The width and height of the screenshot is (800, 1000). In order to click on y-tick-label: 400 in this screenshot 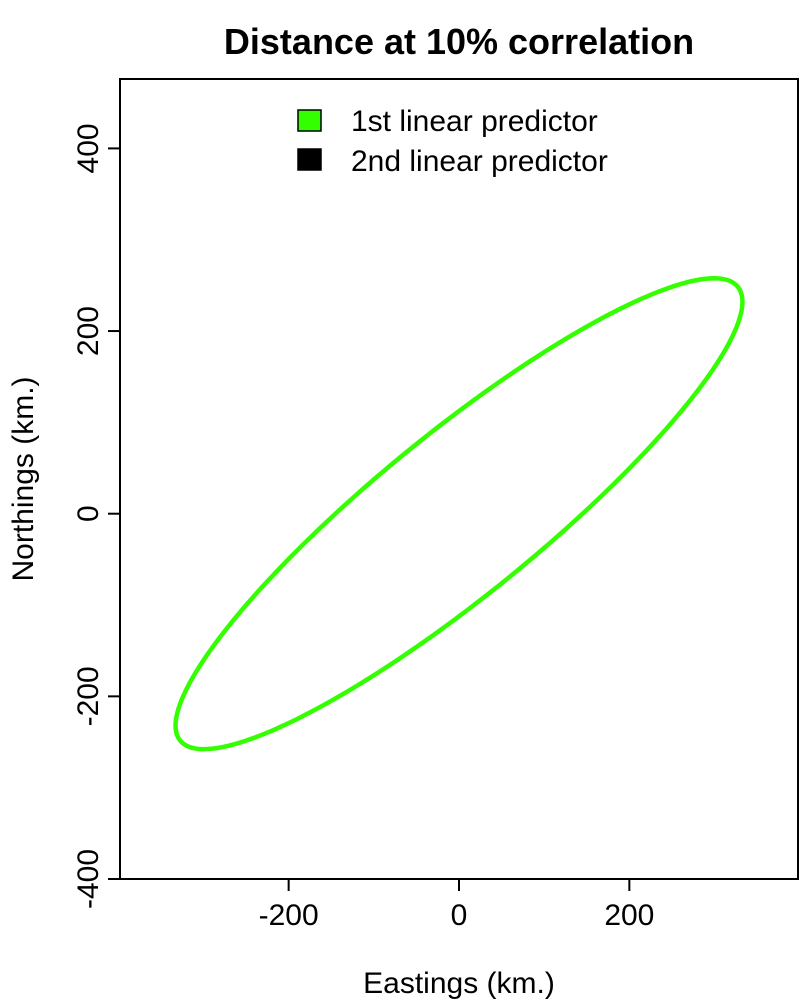, I will do `click(88, 148)`.